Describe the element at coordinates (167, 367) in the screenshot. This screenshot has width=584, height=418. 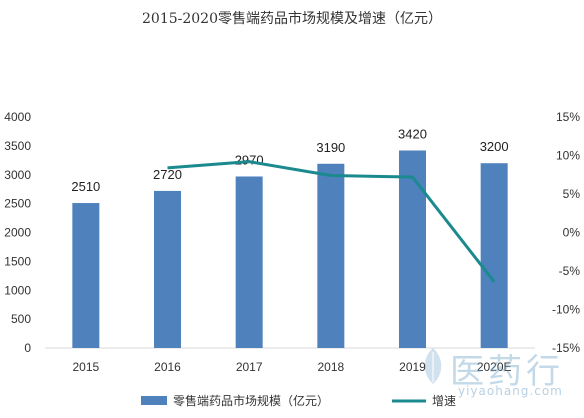
I see `x-tick-label: 2016` at that location.